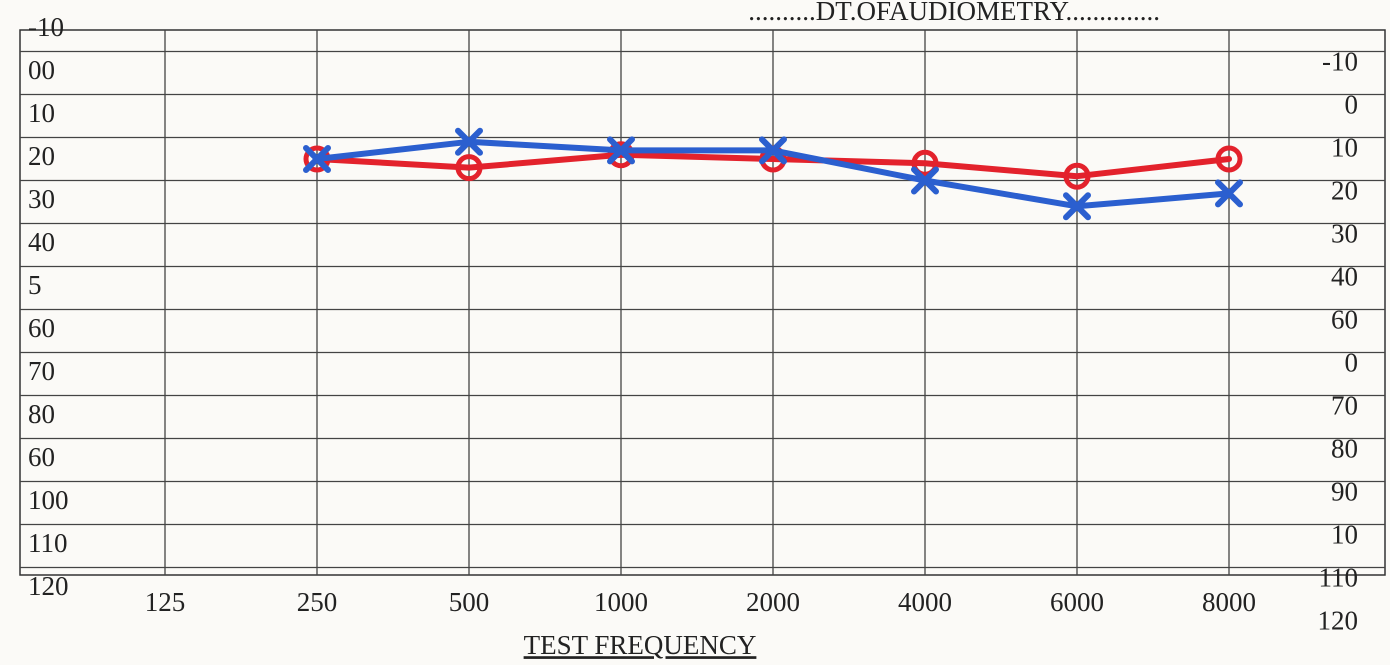 The width and height of the screenshot is (1390, 665). Describe the element at coordinates (41, 242) in the screenshot. I see `y-tick-label: 40` at that location.